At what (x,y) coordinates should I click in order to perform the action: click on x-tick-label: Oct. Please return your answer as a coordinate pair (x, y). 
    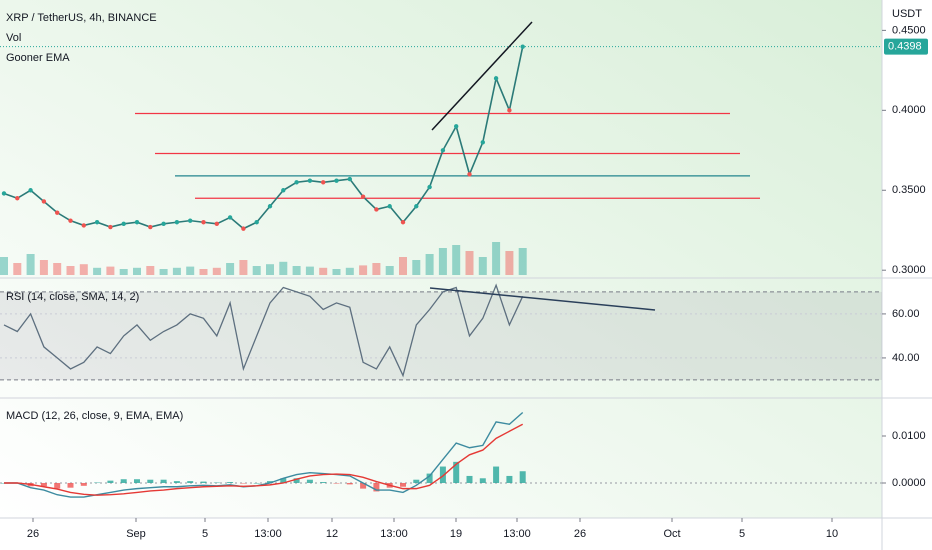
    Looking at the image, I should click on (671, 534).